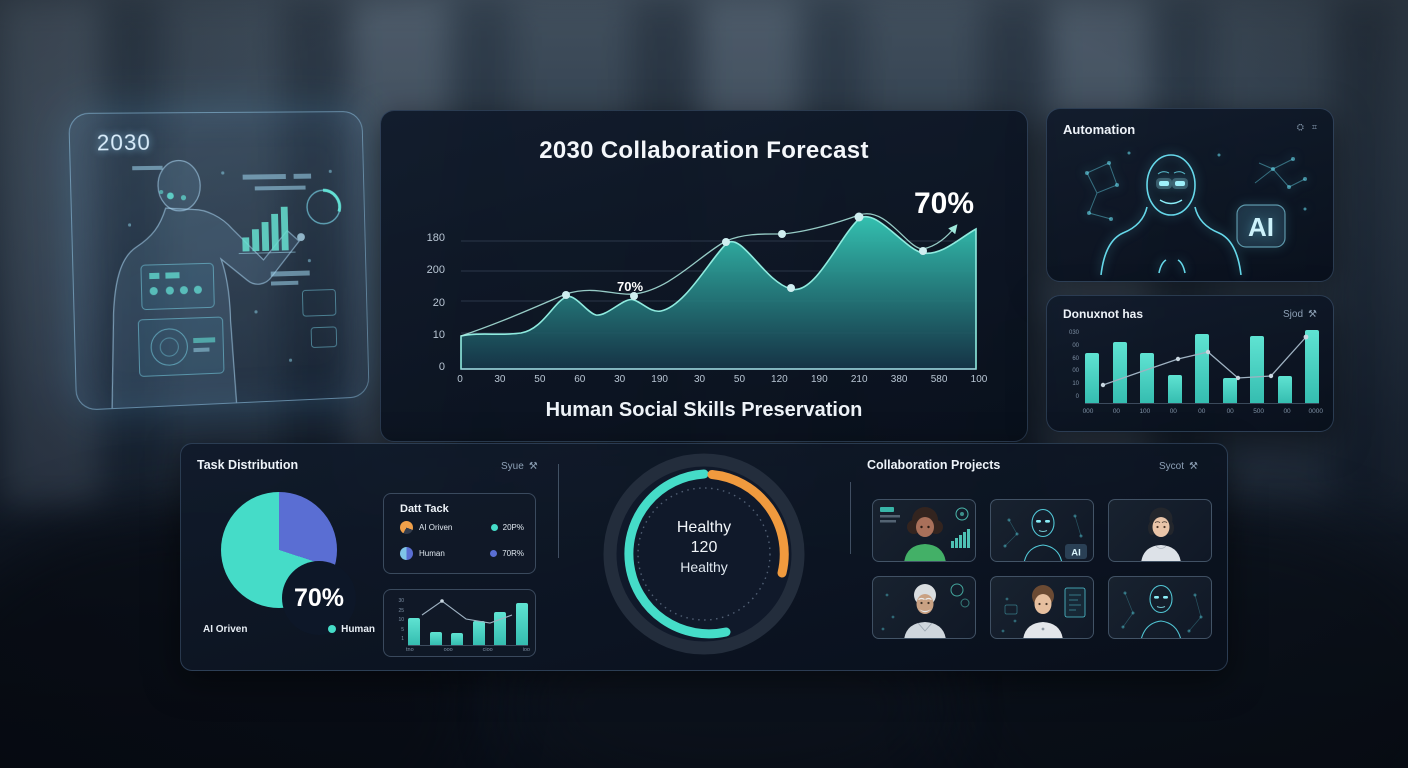  What do you see at coordinates (1160, 530) in the screenshot?
I see `collab-tile-human-member` at bounding box center [1160, 530].